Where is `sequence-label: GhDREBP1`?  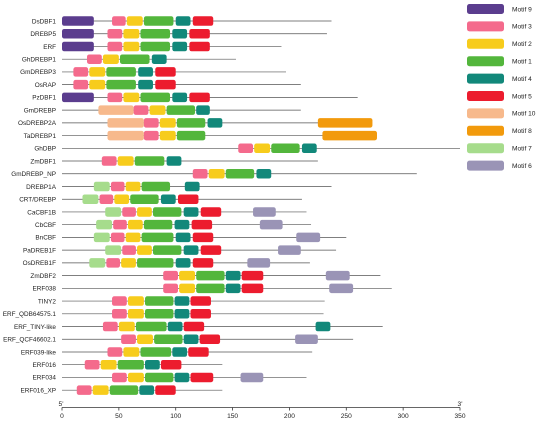 sequence-label: GhDREBP1 is located at coordinates (39, 59).